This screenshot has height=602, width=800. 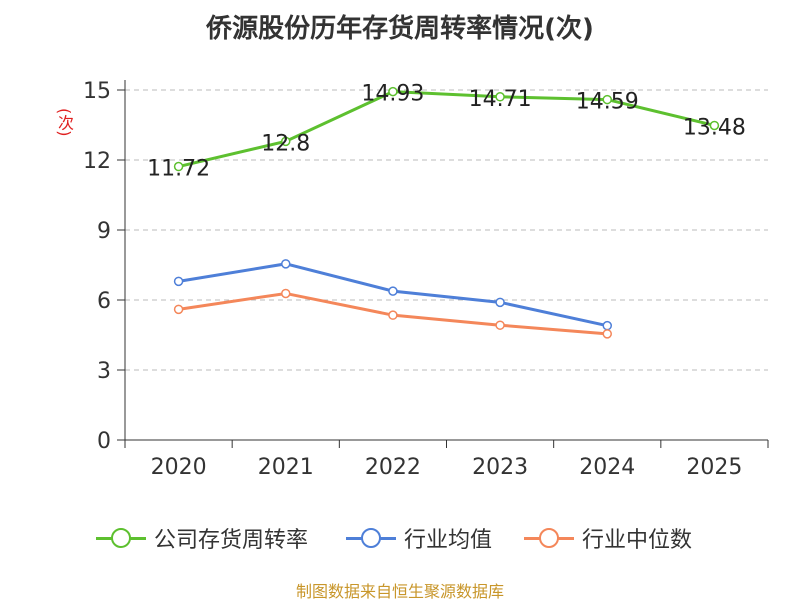 I want to click on legend-item-company: 公司存货周转率, so click(x=202, y=538).